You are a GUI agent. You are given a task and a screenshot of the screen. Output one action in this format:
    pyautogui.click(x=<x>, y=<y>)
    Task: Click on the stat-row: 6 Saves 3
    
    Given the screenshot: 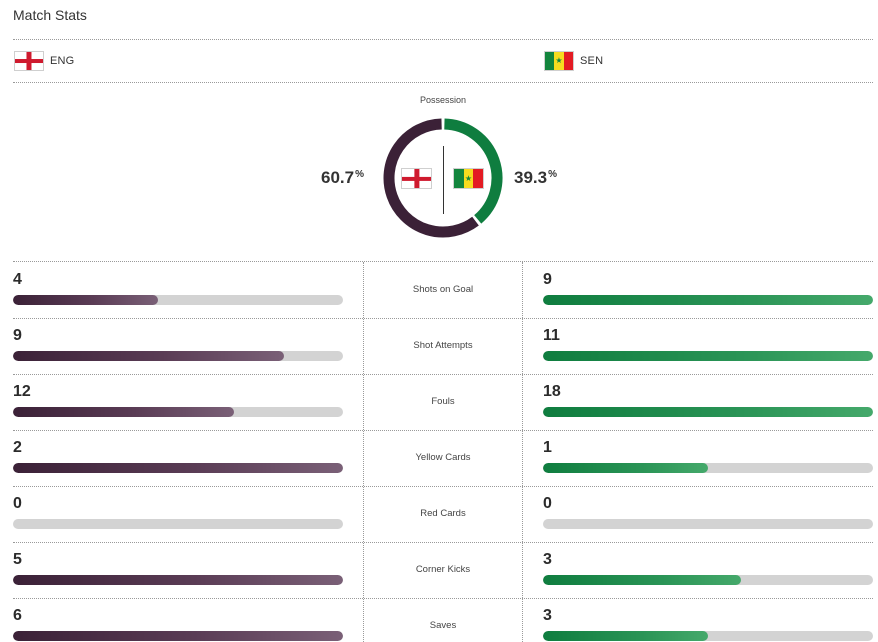 What is the action you would take?
    pyautogui.click(x=439, y=620)
    